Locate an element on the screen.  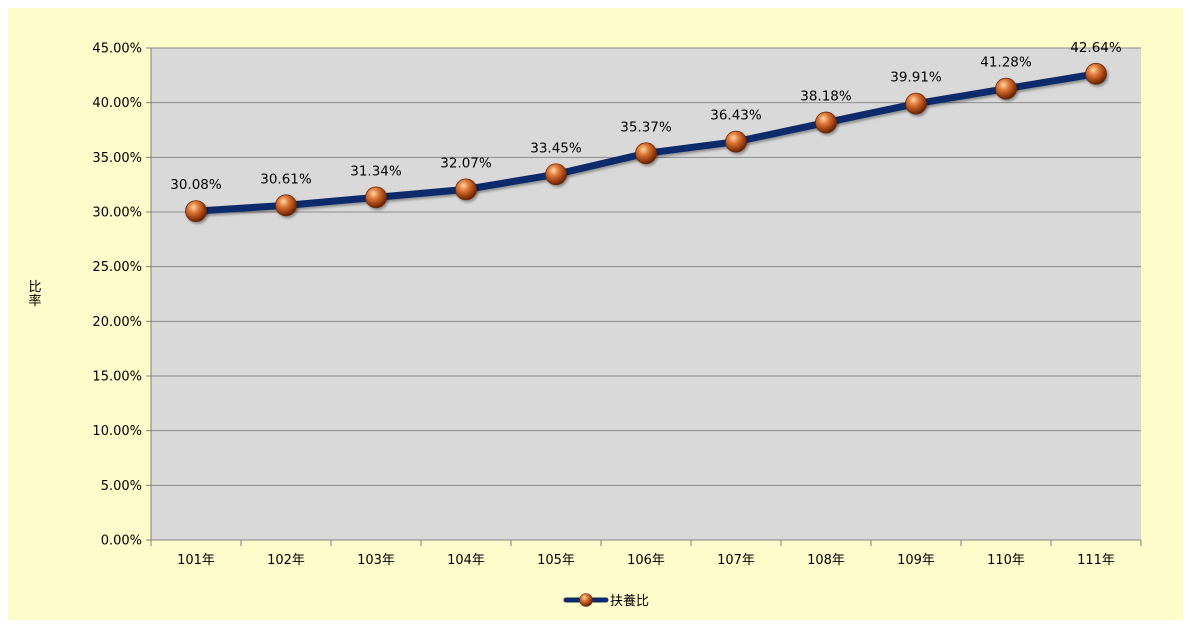
y-tick-label: 45.00% is located at coordinates (117, 49).